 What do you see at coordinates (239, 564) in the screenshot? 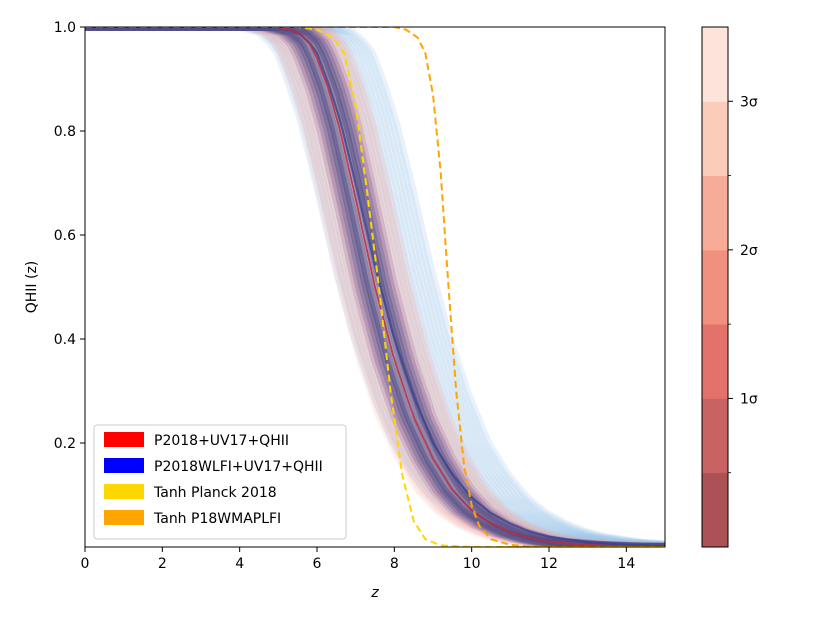
I see `x-tick-label: 4` at bounding box center [239, 564].